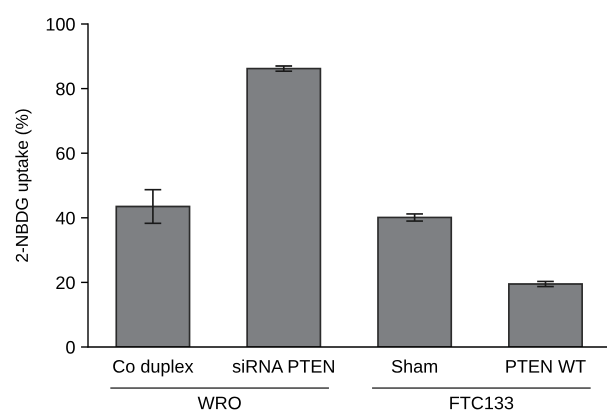 The height and width of the screenshot is (417, 607). Describe the element at coordinates (65, 153) in the screenshot. I see `y-tick-label: 60` at that location.